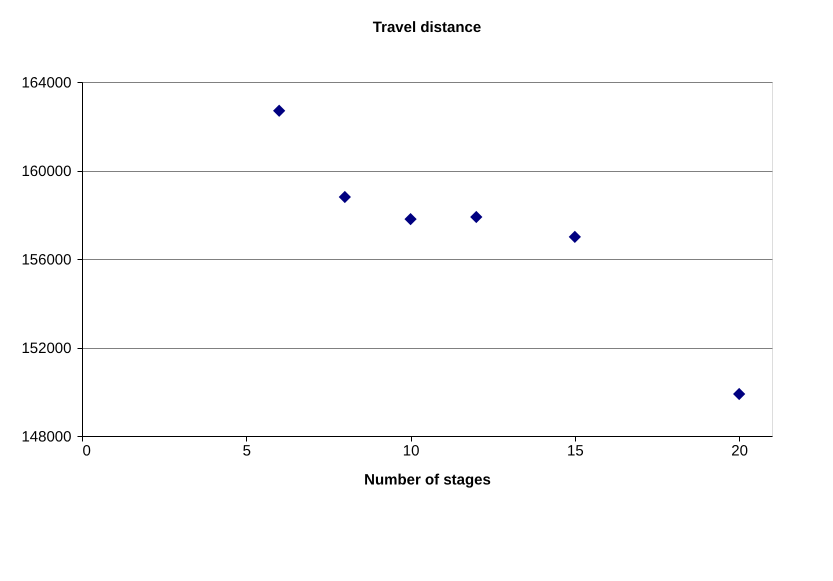 This screenshot has width=833, height=581. Describe the element at coordinates (46, 83) in the screenshot. I see `y-tick-label: 164000` at that location.